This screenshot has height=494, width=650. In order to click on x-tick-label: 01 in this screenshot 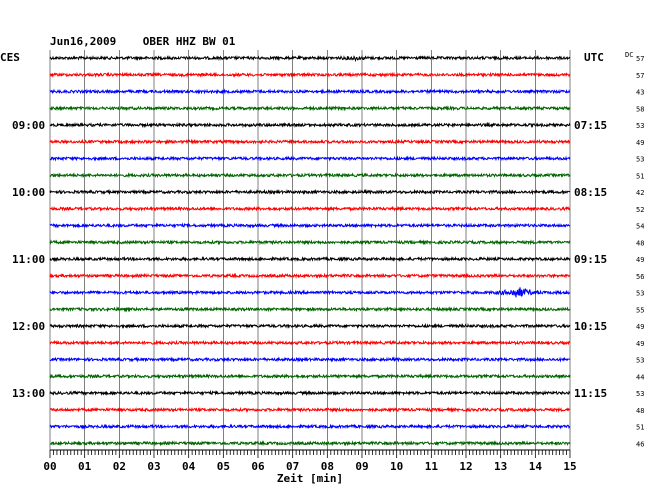, I will do `click(85, 466)`.